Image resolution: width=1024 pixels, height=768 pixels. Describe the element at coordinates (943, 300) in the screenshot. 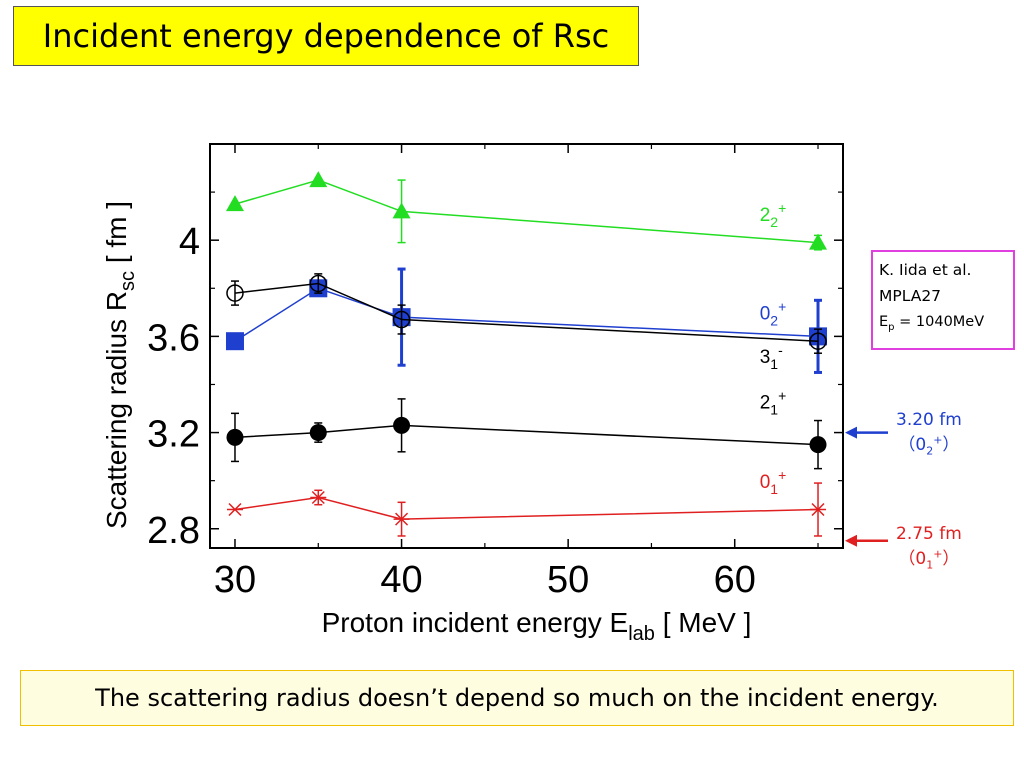

I see `reference-box: K. Iida et al. MPLA27 Ep = 1040MeV` at that location.